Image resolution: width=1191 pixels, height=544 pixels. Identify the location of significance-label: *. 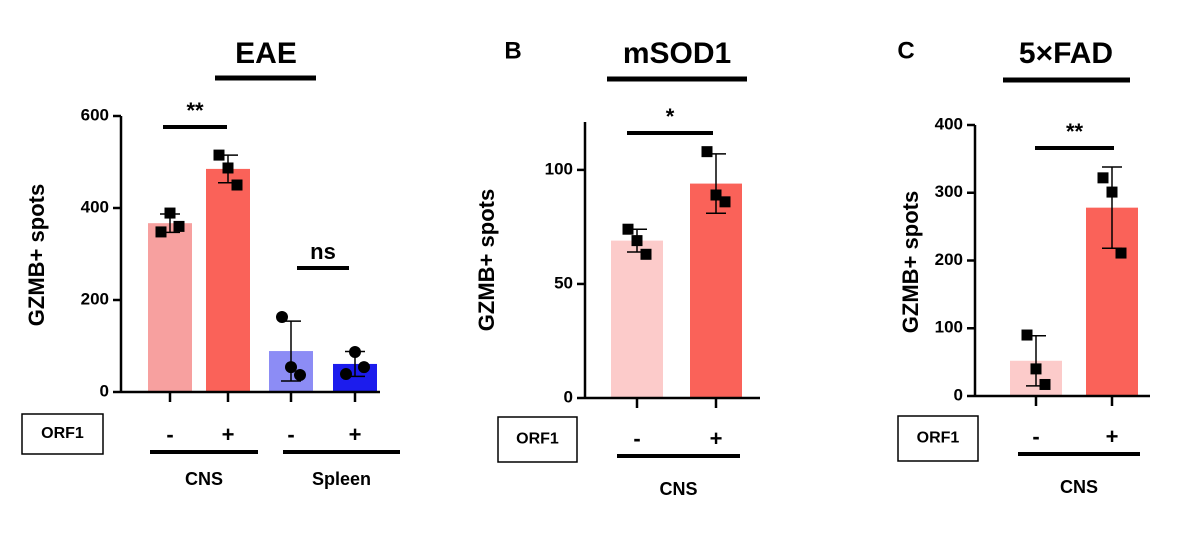
(670, 116).